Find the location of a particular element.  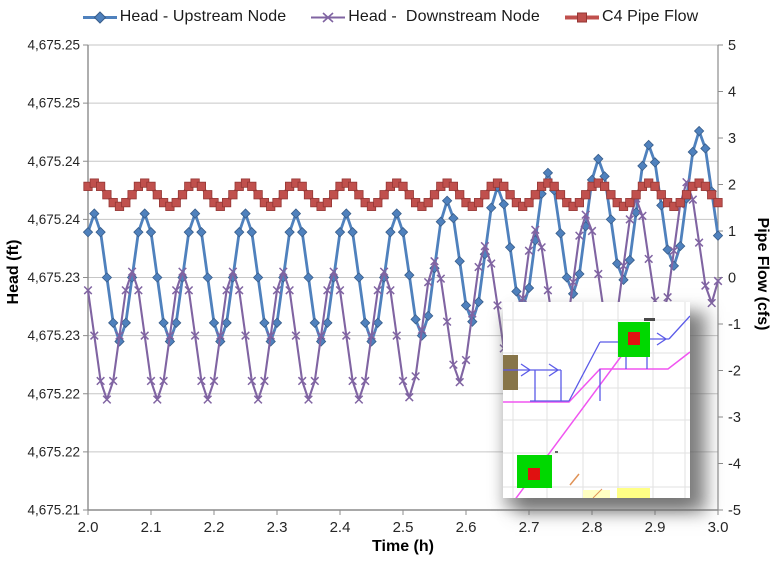

right-tick-label: 2 is located at coordinates (732, 186).